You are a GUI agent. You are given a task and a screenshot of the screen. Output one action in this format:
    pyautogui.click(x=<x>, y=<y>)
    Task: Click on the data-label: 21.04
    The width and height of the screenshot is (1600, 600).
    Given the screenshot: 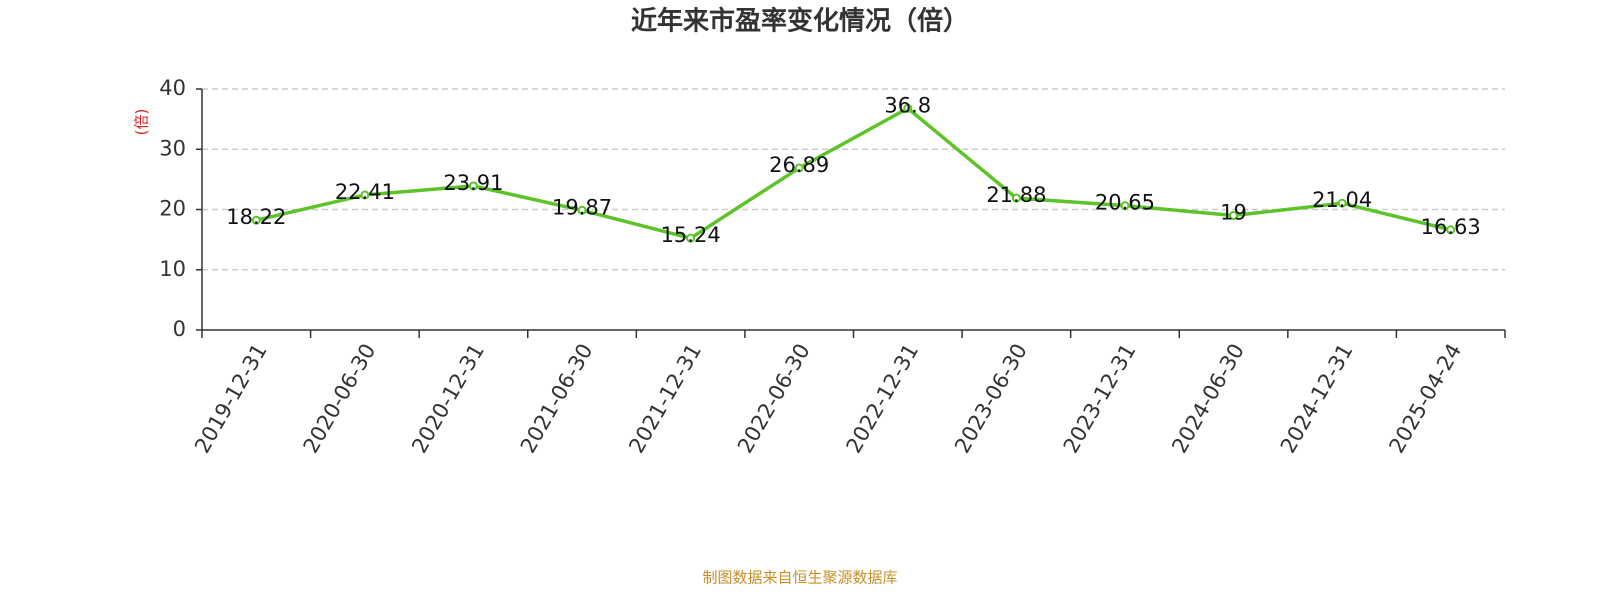 What is the action you would take?
    pyautogui.click(x=1342, y=200)
    